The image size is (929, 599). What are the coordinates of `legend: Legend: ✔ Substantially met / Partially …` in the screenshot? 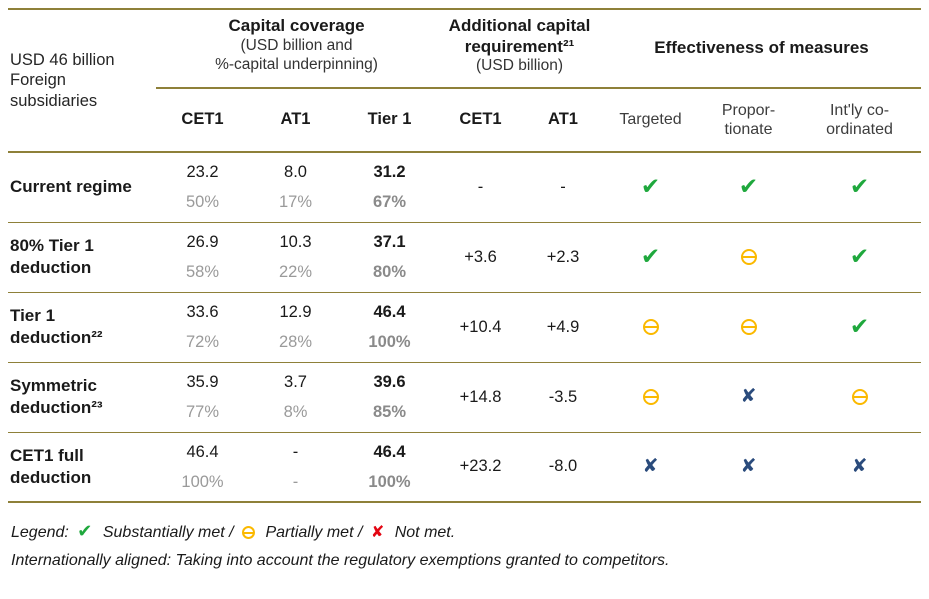 It's located at (466, 532).